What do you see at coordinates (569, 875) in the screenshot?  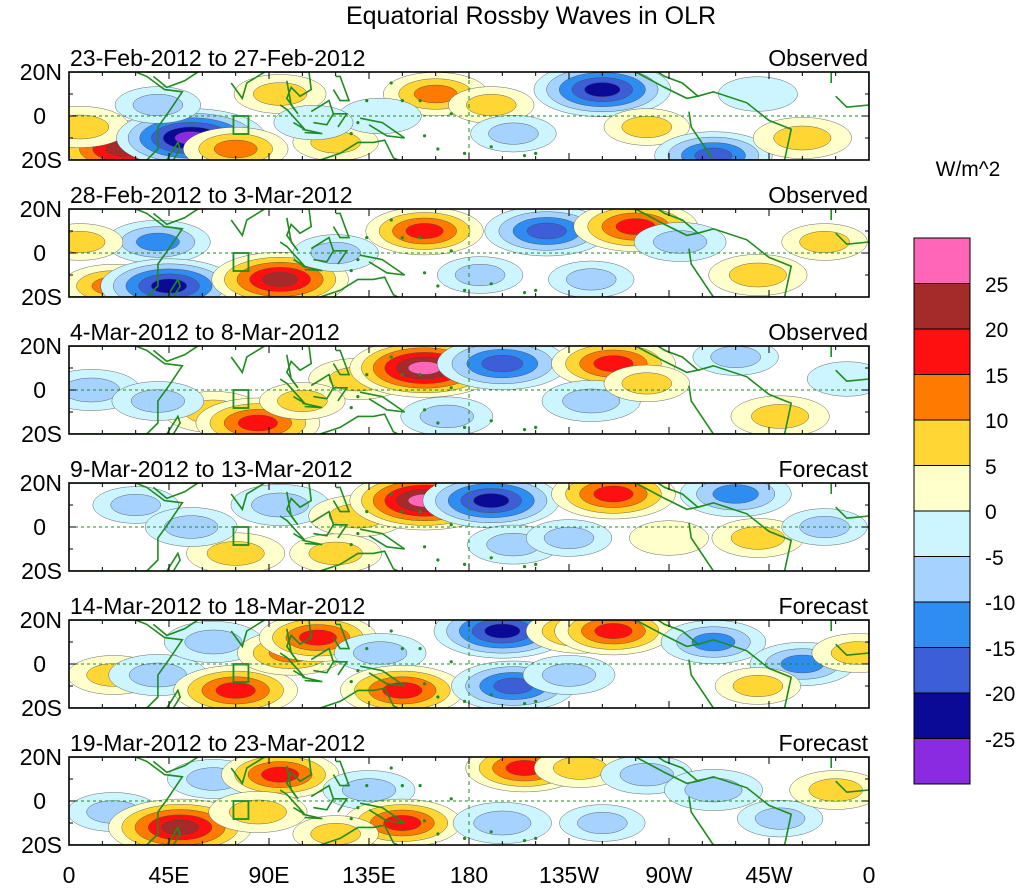 I see `x-tick-label: 135W` at bounding box center [569, 875].